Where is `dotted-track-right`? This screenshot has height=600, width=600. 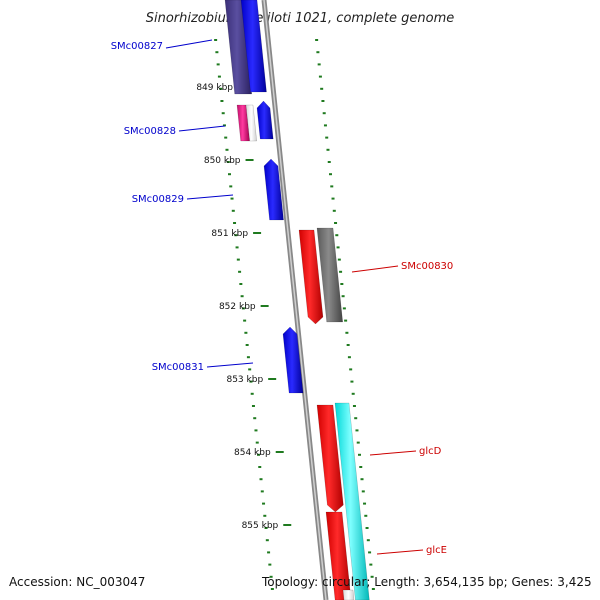
dotted-track-right is located at coordinates (345, 314).